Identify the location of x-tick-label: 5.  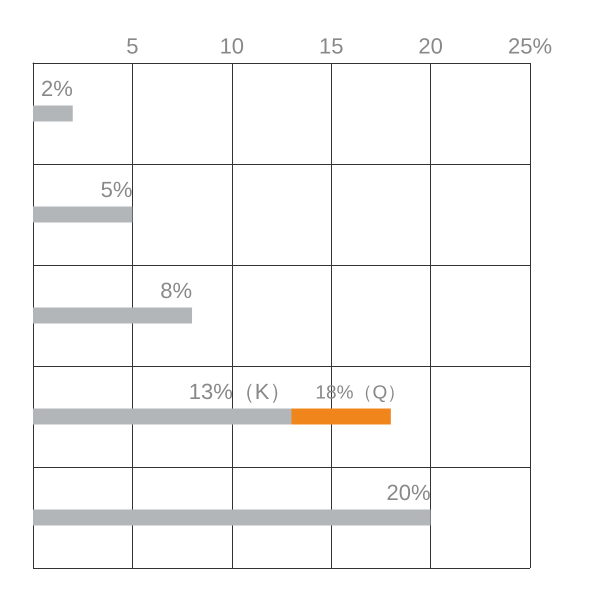
(132, 46).